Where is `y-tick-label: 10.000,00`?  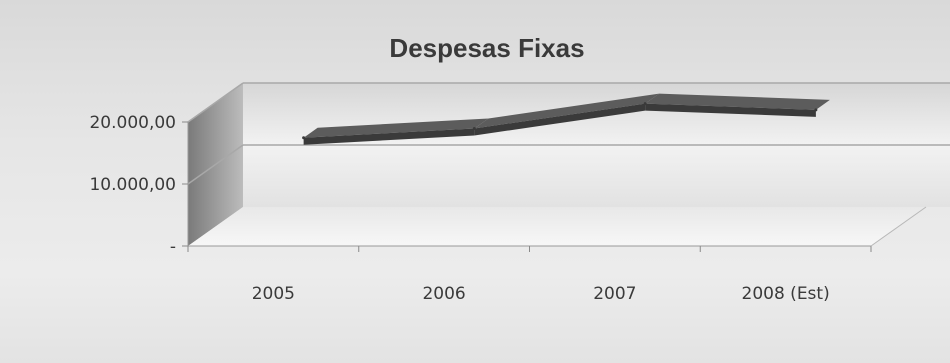
y-tick-label: 10.000,00 is located at coordinates (132, 185).